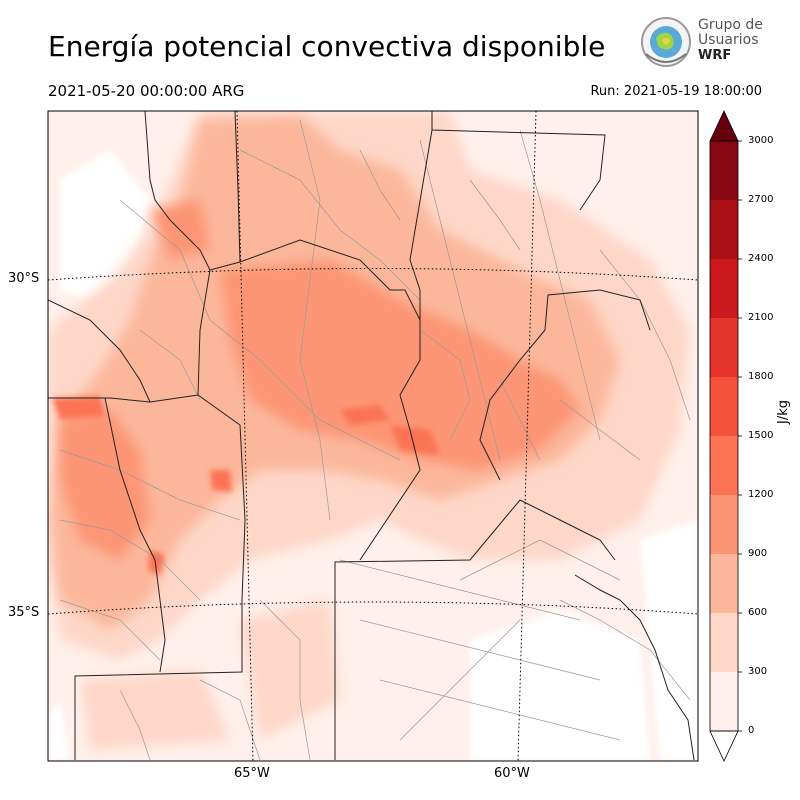 This screenshot has width=800, height=800. Describe the element at coordinates (761, 199) in the screenshot. I see `colorbar-tick-label: 2700` at that location.